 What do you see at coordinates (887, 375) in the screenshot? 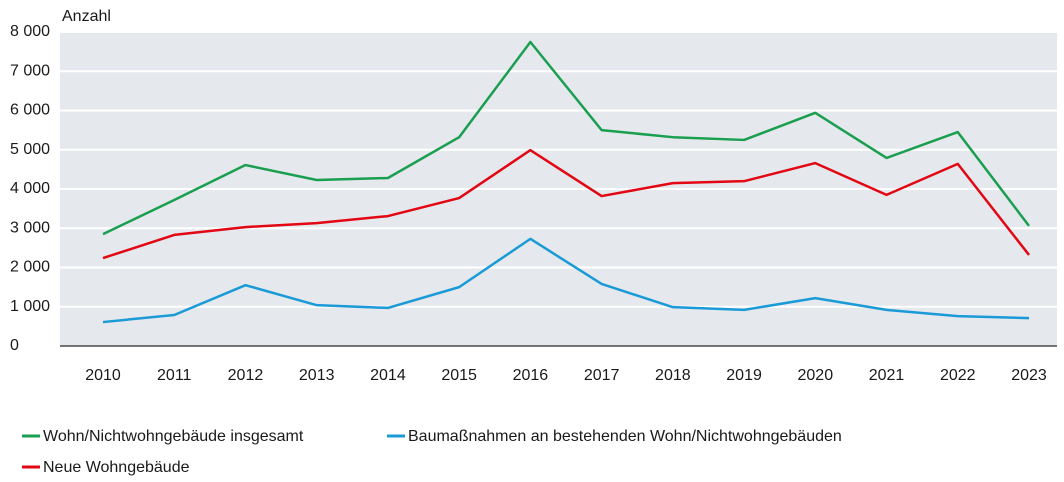
I see `x-tick-label: 2021` at bounding box center [887, 375].